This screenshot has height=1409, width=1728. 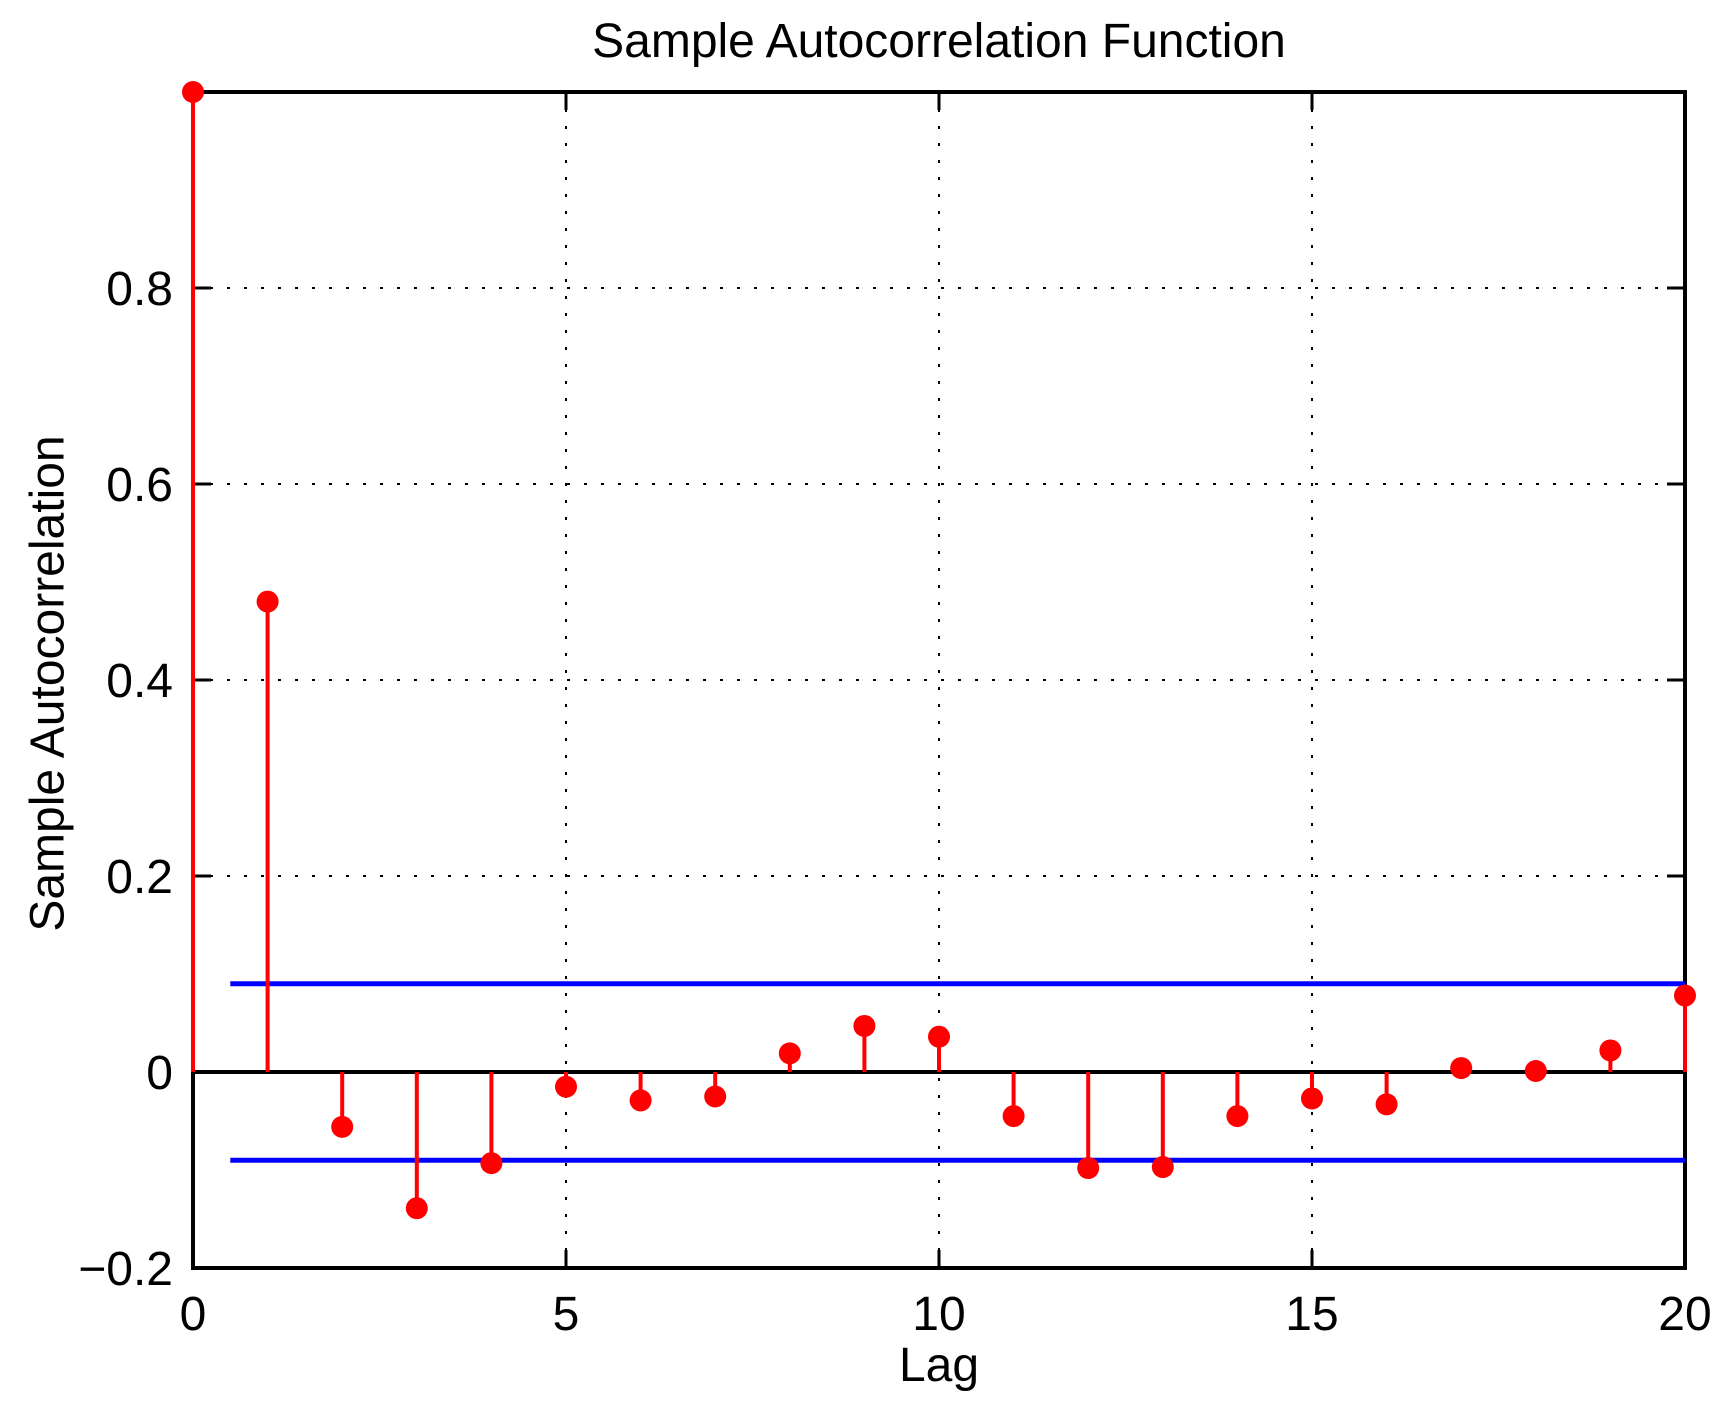 What do you see at coordinates (939, 41) in the screenshot?
I see `chart-title: Sample Autocorrelation Function` at bounding box center [939, 41].